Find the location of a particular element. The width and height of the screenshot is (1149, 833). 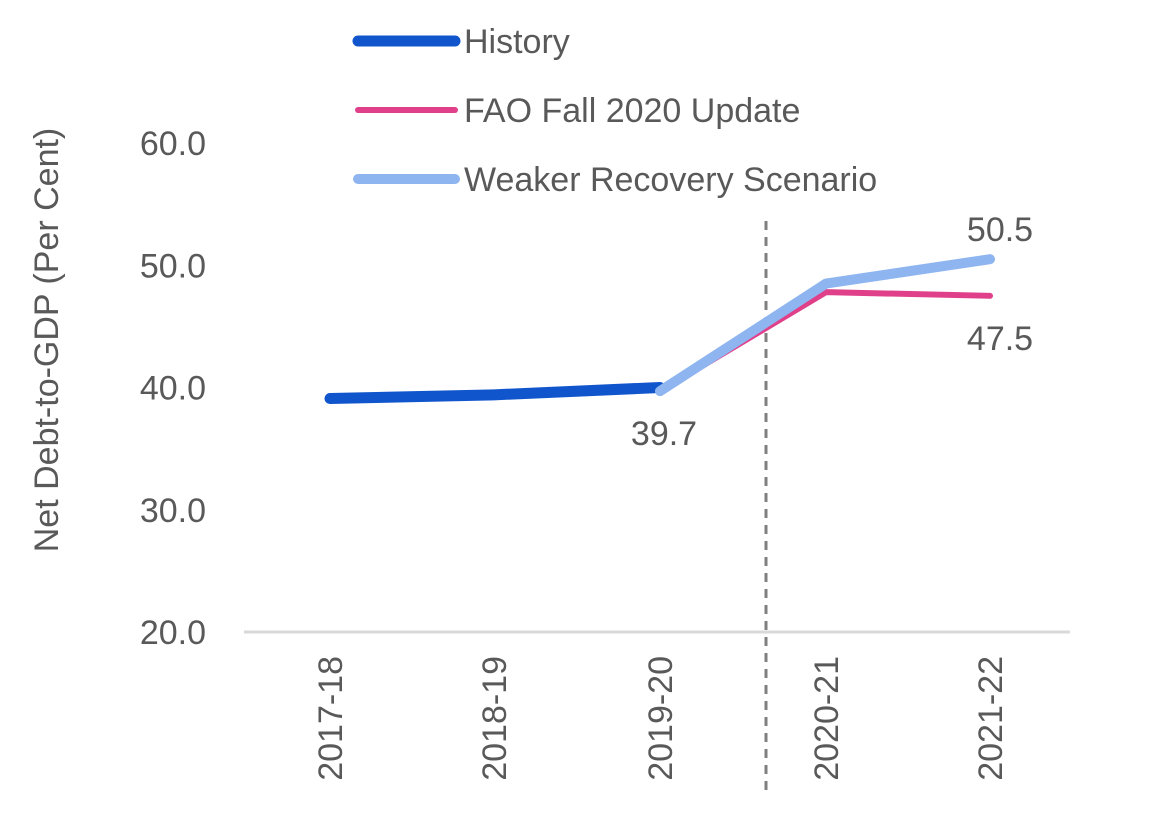

x-tick-label: 2017-18 is located at coordinates (331, 718).